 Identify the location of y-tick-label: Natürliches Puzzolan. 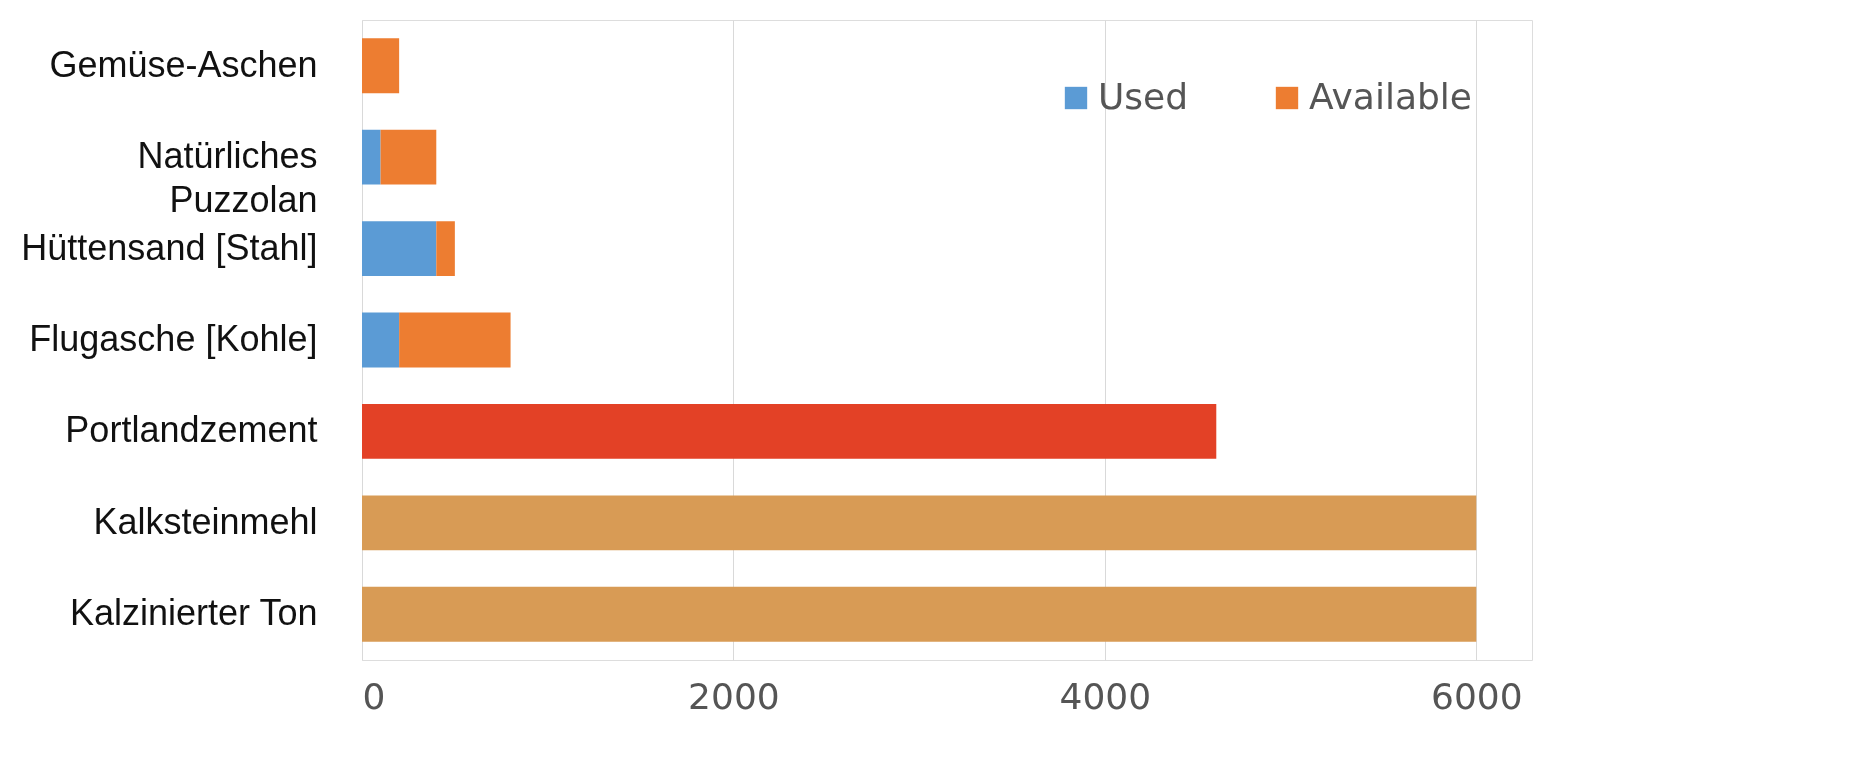
(227, 178).